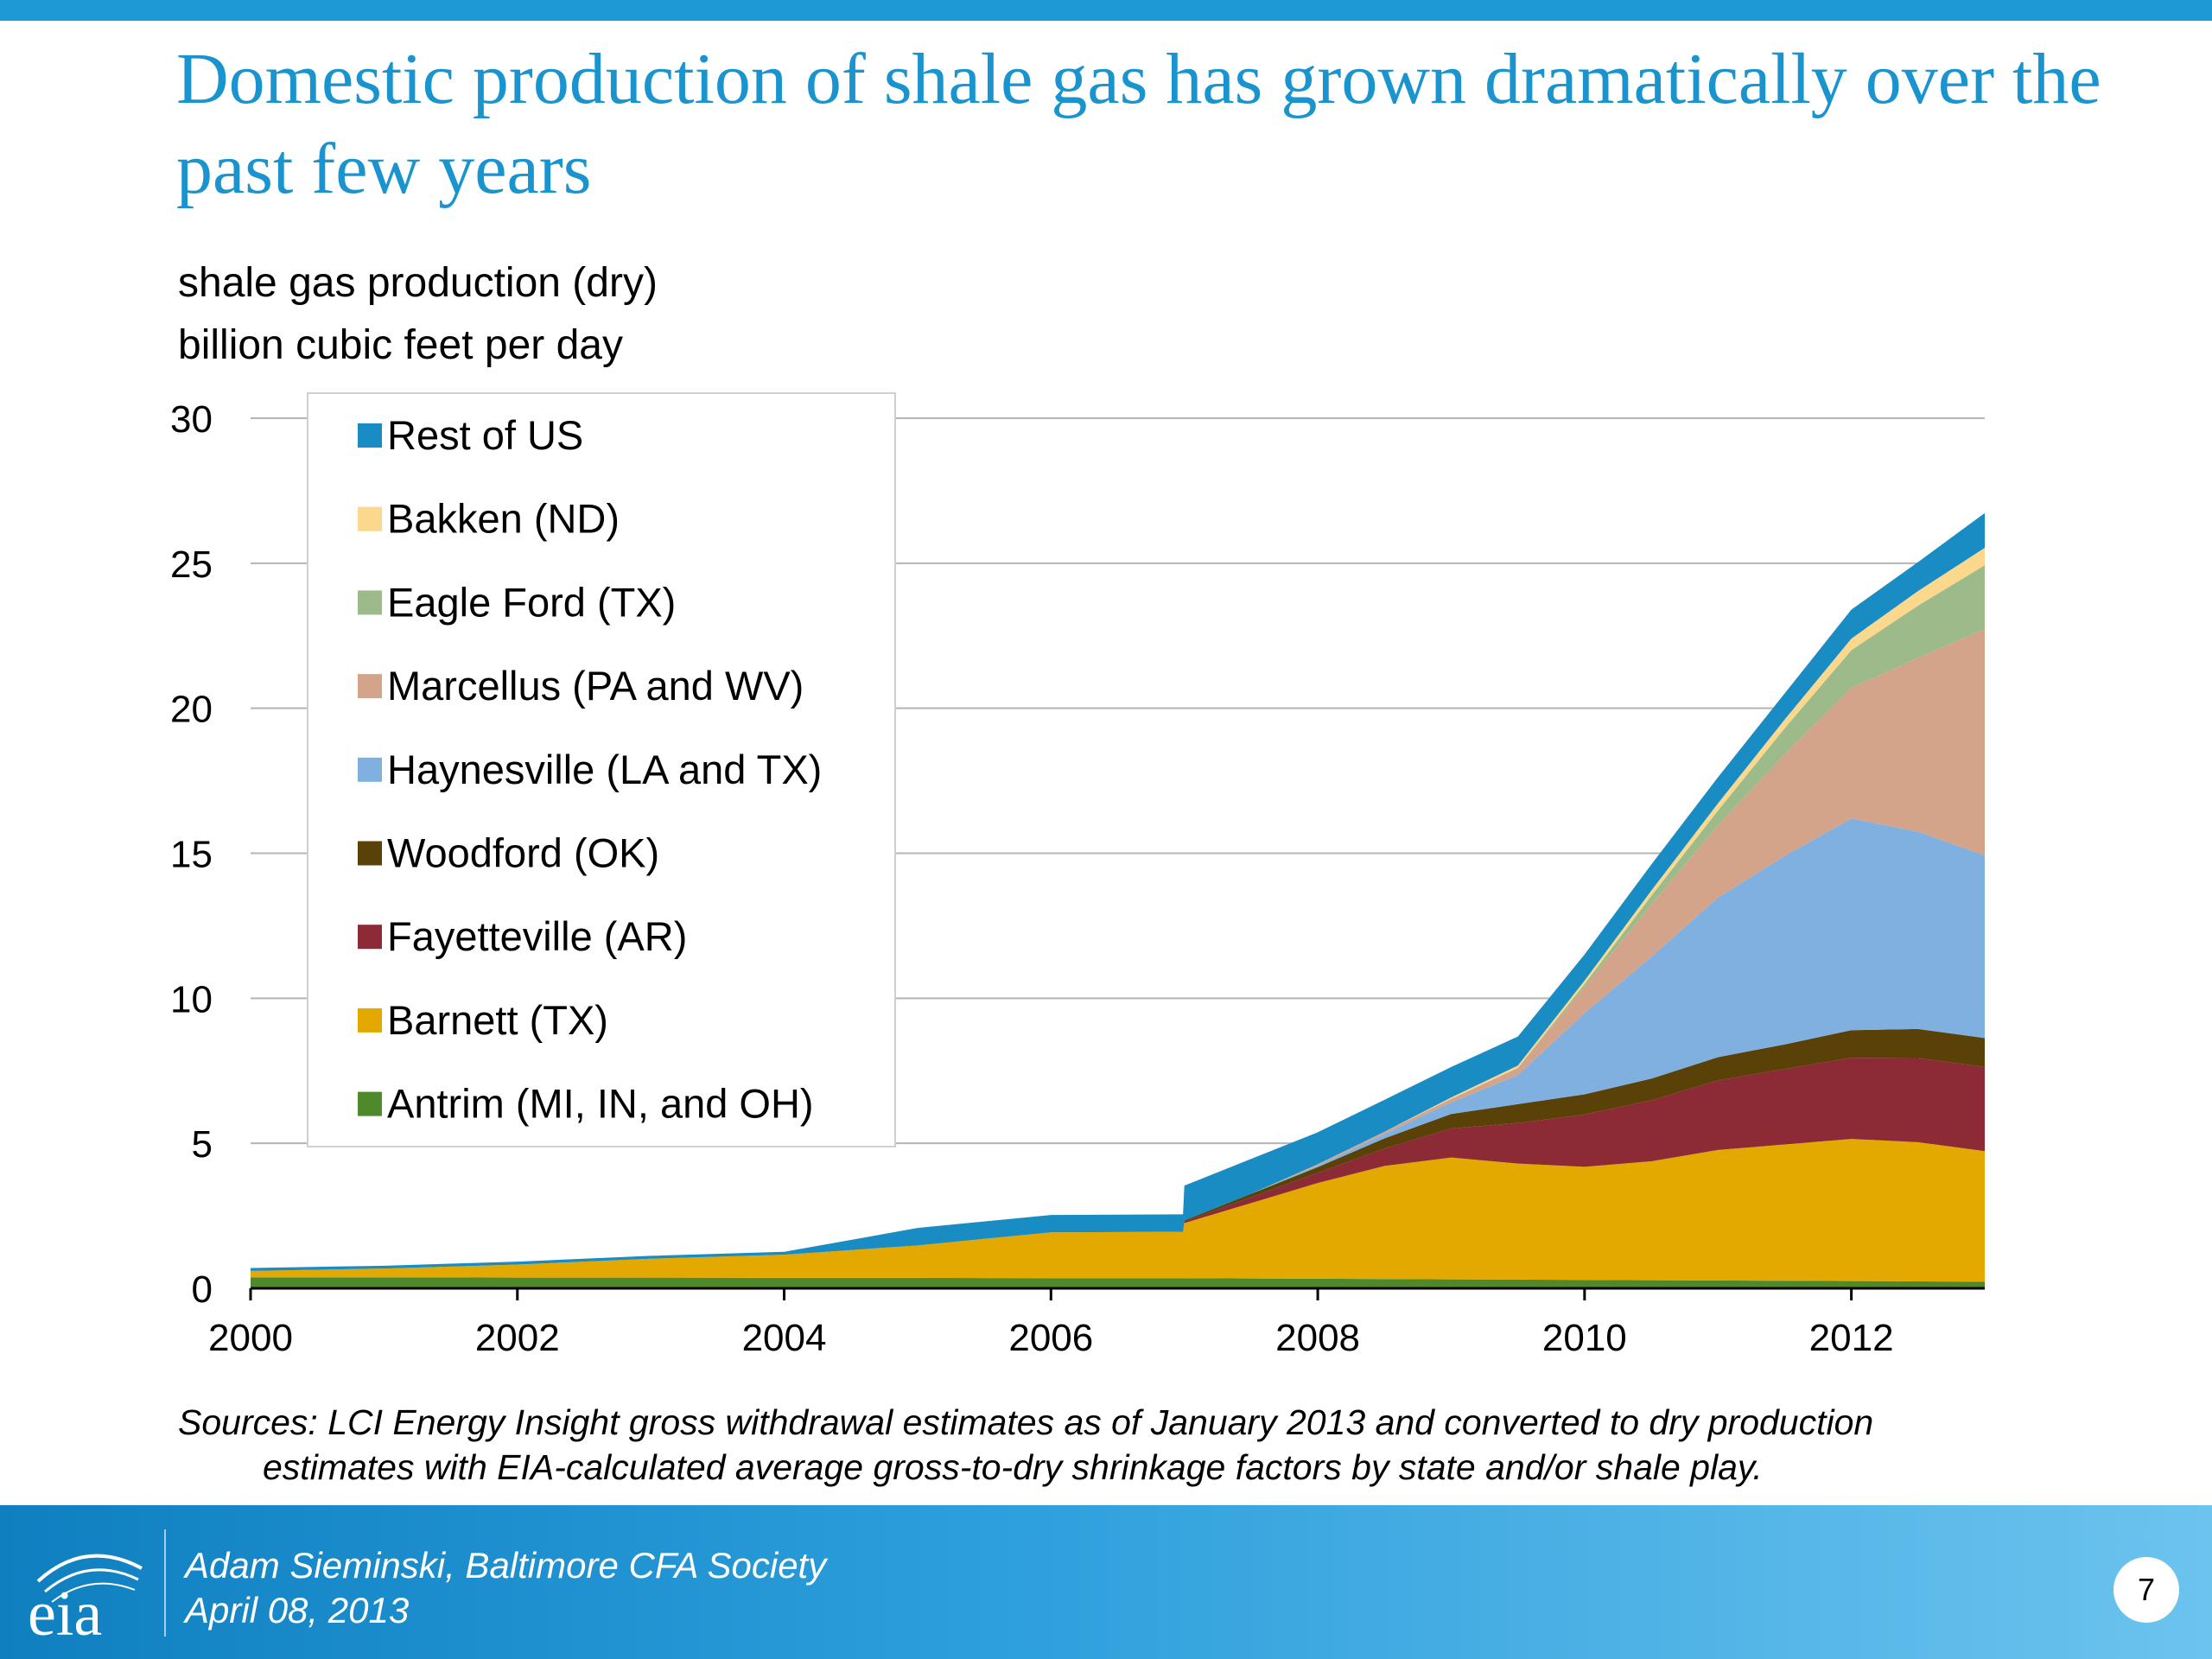 The image size is (2212, 1659). Describe the element at coordinates (537, 936) in the screenshot. I see `legend-label: Fayetteville (AR)` at that location.